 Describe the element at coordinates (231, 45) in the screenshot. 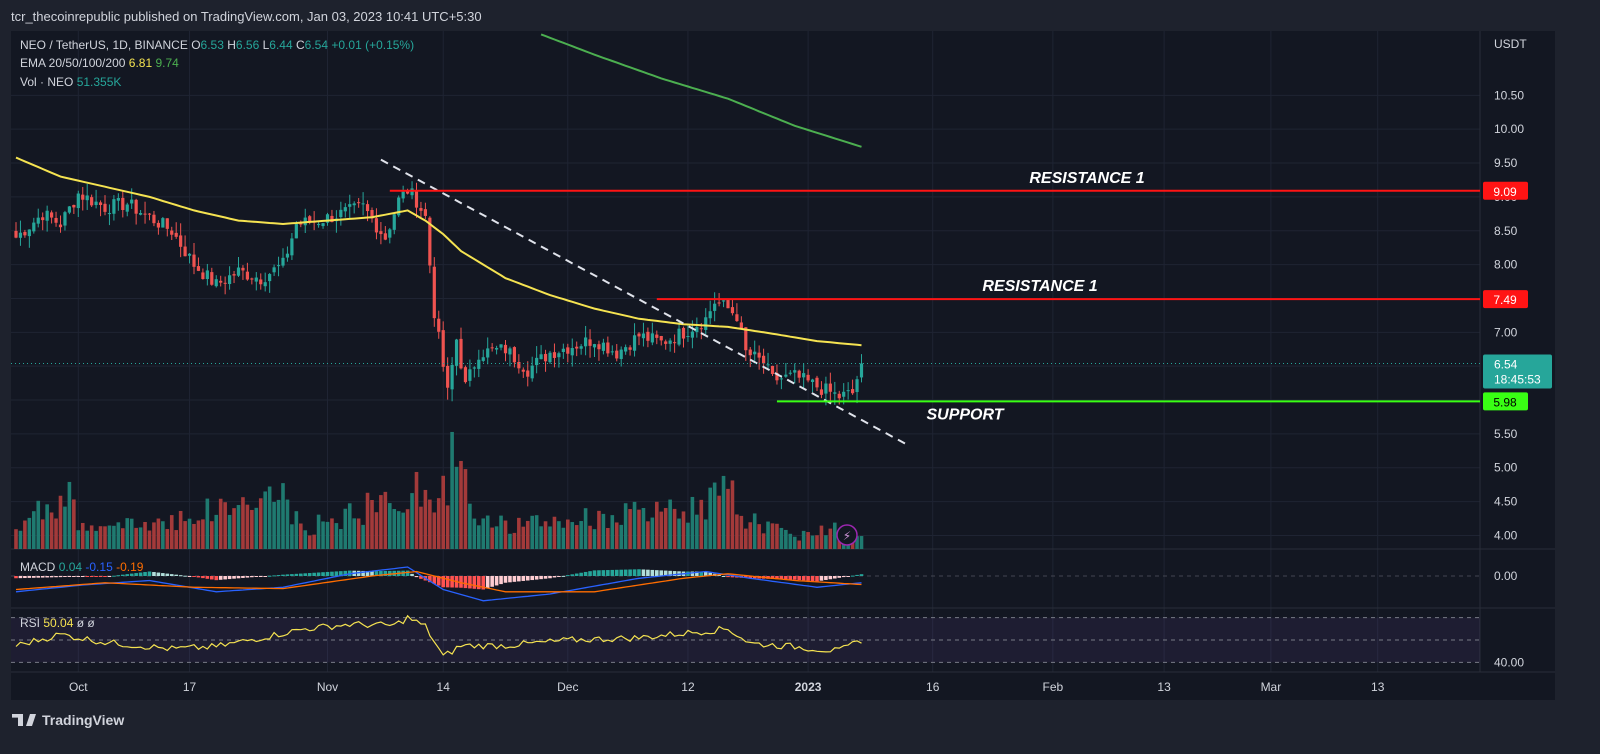

I see `high-label: H` at that location.